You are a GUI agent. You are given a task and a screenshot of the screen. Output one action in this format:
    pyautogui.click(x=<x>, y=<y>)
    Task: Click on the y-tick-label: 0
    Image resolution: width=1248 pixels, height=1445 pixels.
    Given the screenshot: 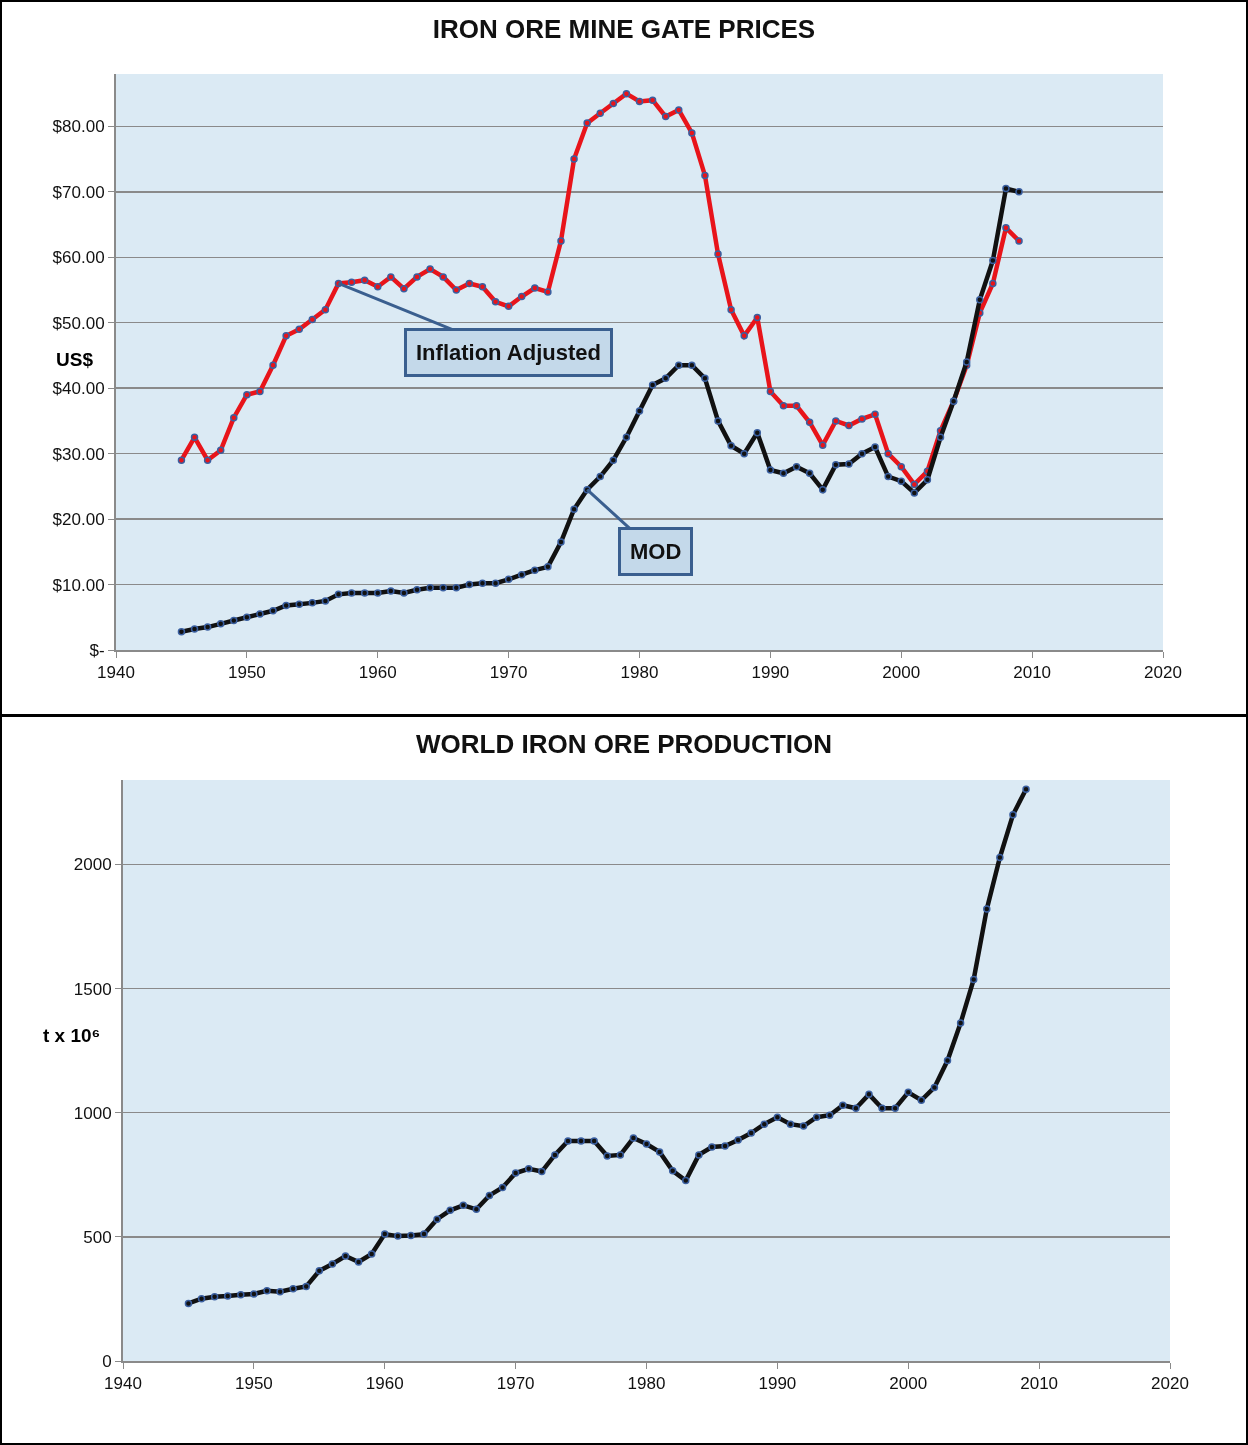 What is the action you would take?
    pyautogui.click(x=107, y=1361)
    